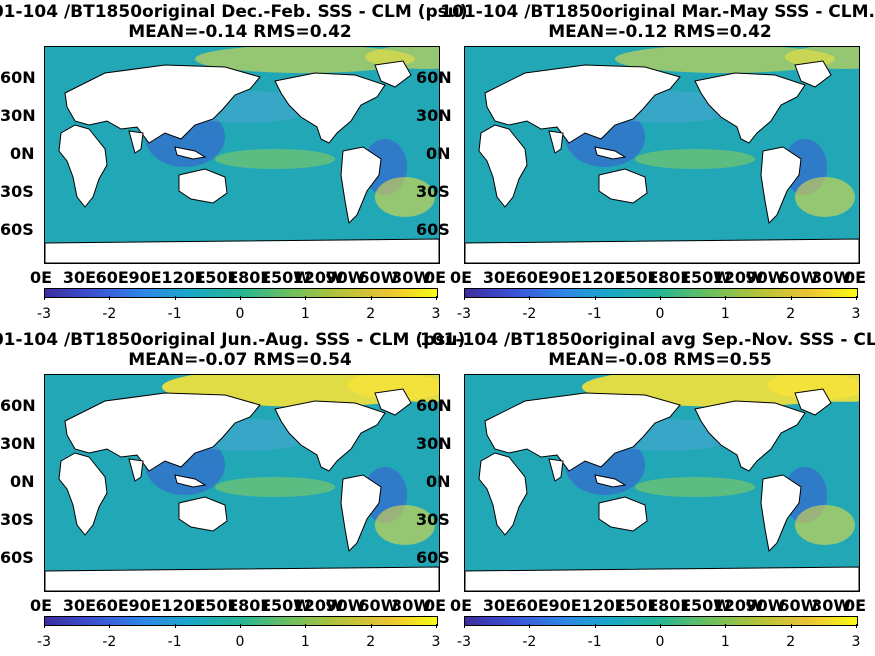  Describe the element at coordinates (174, 642) in the screenshot. I see `colorbar-tick-label: -1` at that location.